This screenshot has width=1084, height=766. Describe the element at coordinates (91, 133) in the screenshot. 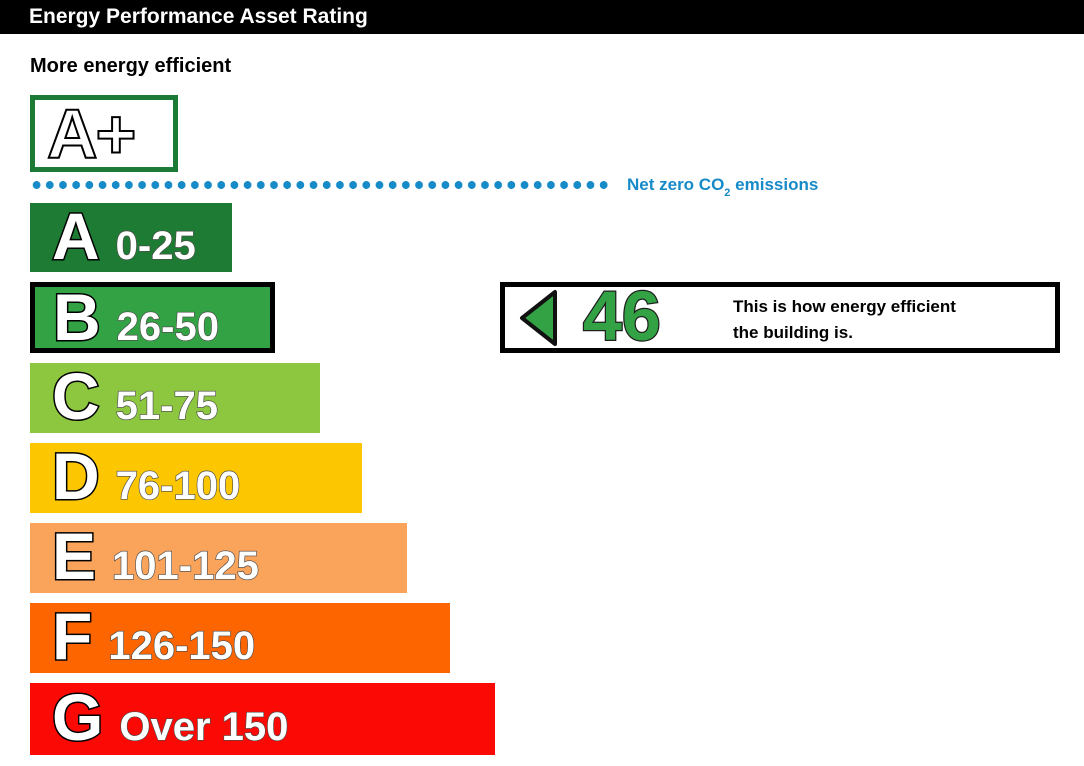

I see `band-a-plus-letter: A+` at that location.